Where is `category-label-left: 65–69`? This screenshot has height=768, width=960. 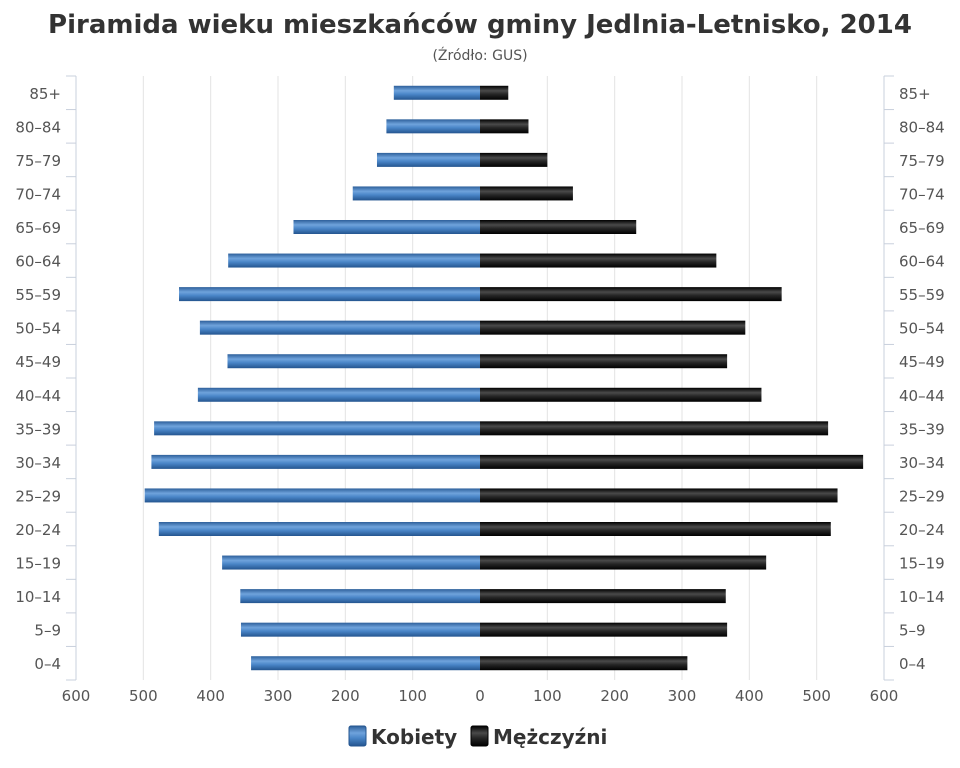
category-label-left: 65–69 is located at coordinates (38, 228).